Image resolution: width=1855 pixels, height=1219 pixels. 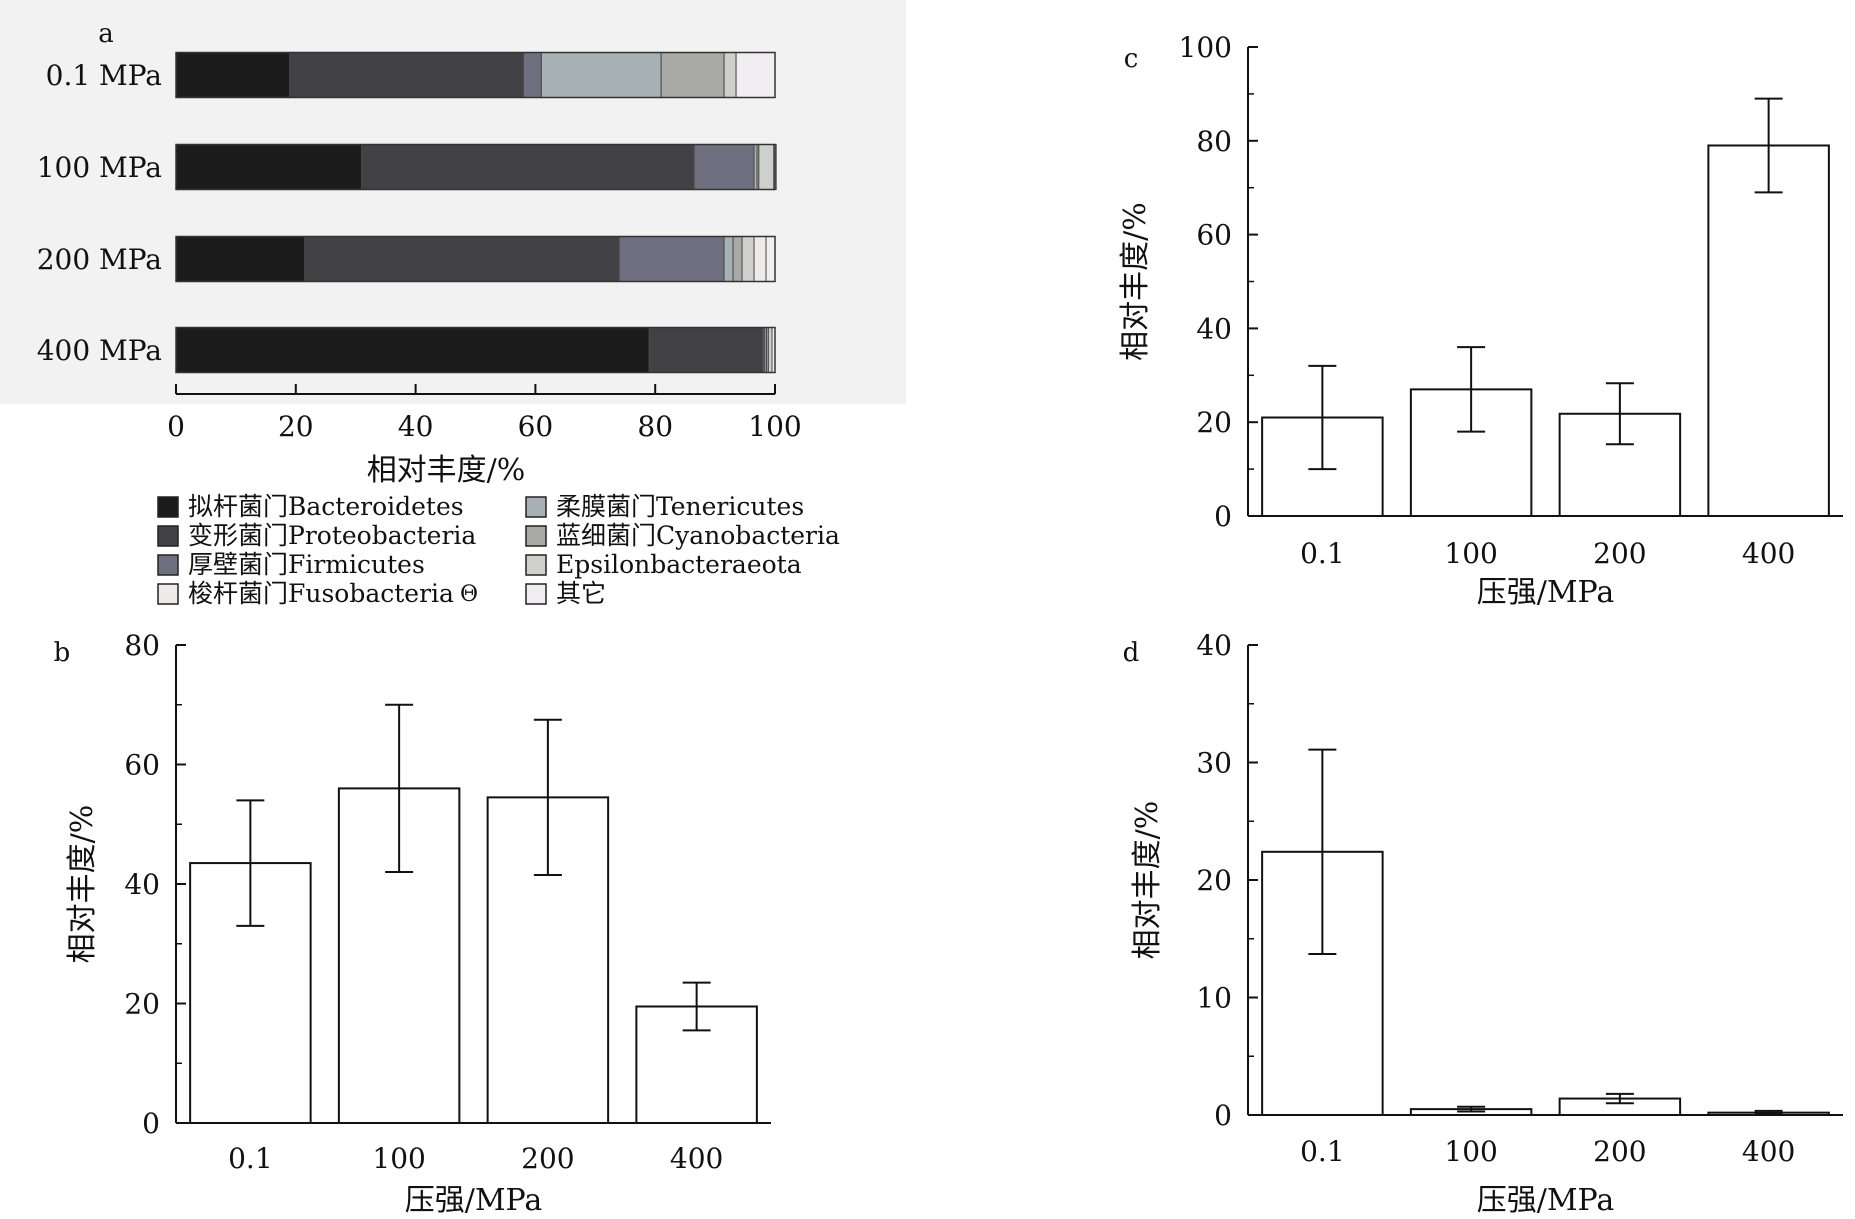 I want to click on panel-b-y-tick-label: 40, so click(x=142, y=884).